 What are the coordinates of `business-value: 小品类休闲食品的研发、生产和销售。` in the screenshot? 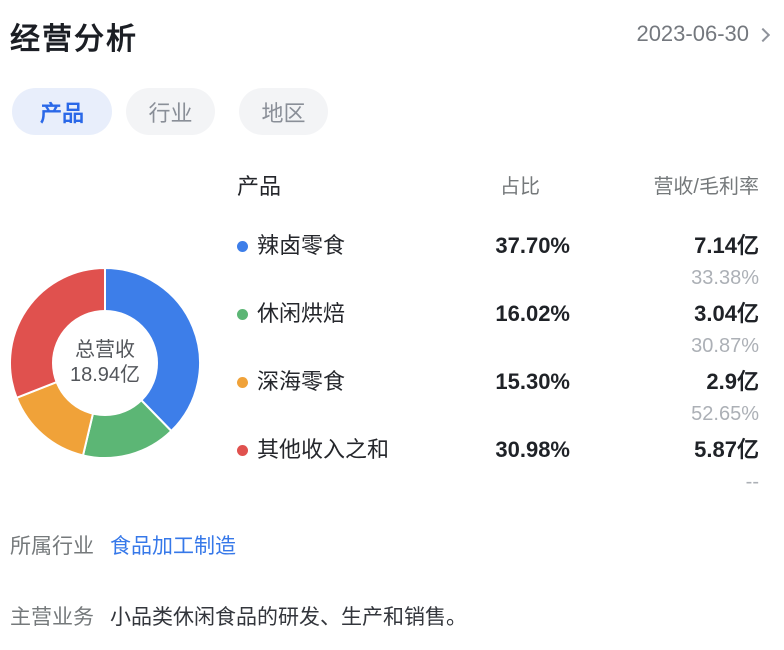 It's located at (288, 617).